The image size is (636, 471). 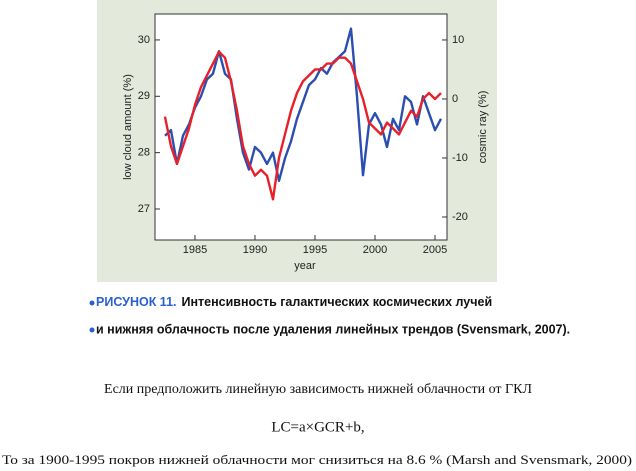 What do you see at coordinates (136, 302) in the screenshot?
I see `figure-number: РИСУНОК 11.` at bounding box center [136, 302].